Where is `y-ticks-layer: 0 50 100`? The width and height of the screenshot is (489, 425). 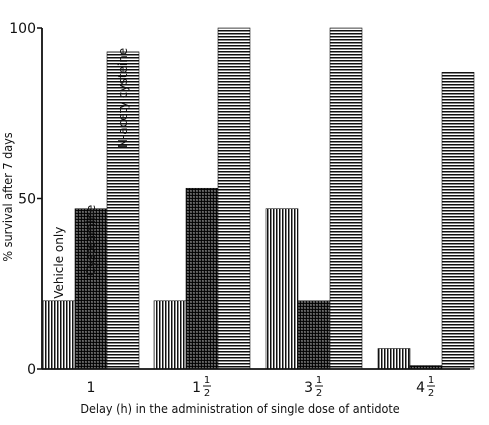
y-ticks-layer: 0 50 100 is located at coordinates (25, 199).